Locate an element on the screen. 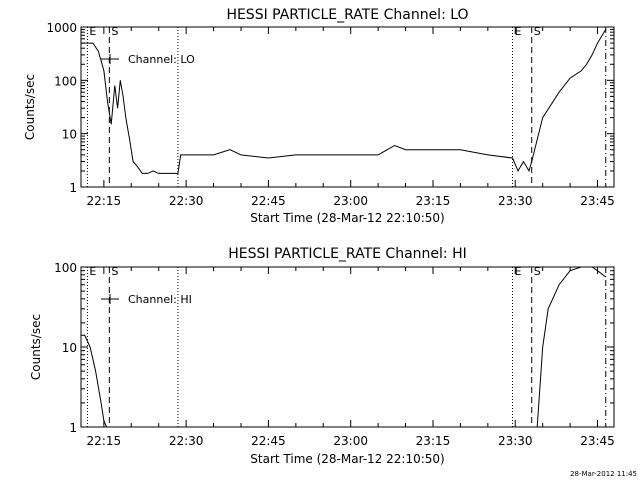 Image resolution: width=640 pixels, height=480 pixels. footer-timestamp: 28-Mar-2012 11:45 is located at coordinates (603, 474).